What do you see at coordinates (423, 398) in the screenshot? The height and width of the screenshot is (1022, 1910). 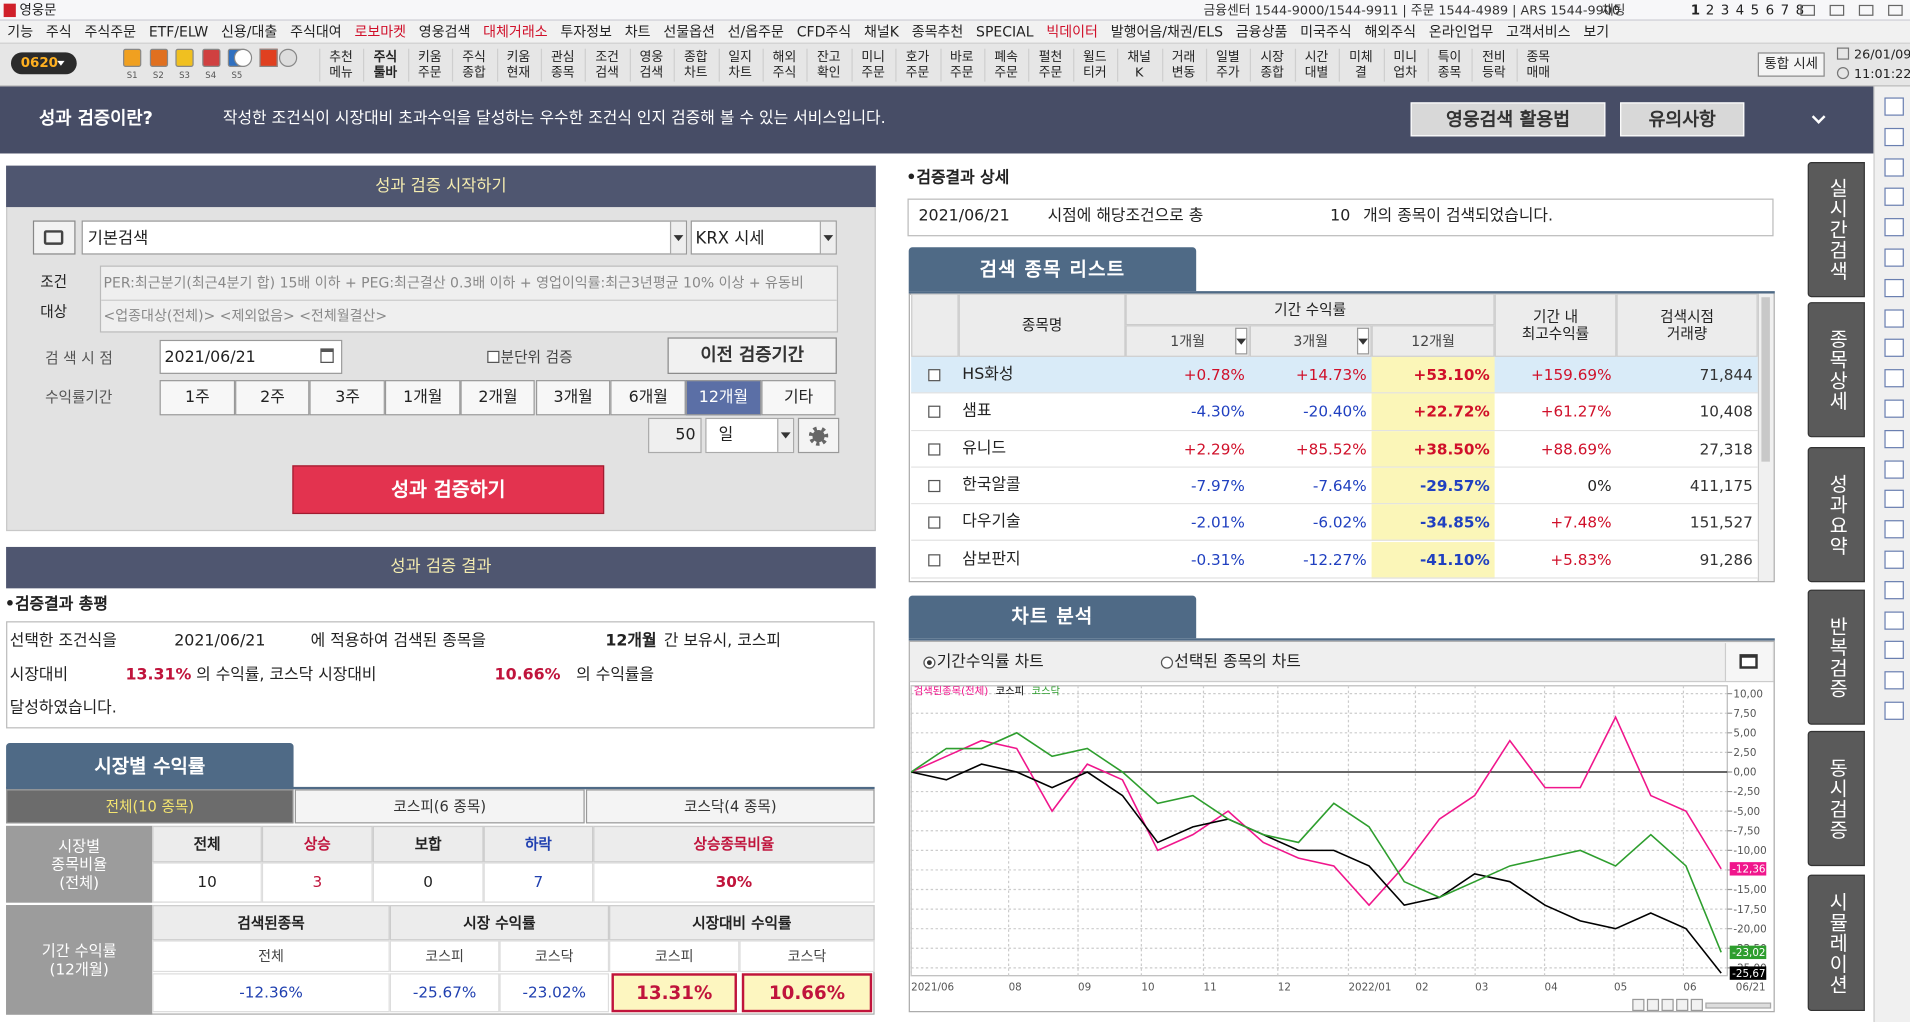 I see `period-button: 1개월` at bounding box center [423, 398].